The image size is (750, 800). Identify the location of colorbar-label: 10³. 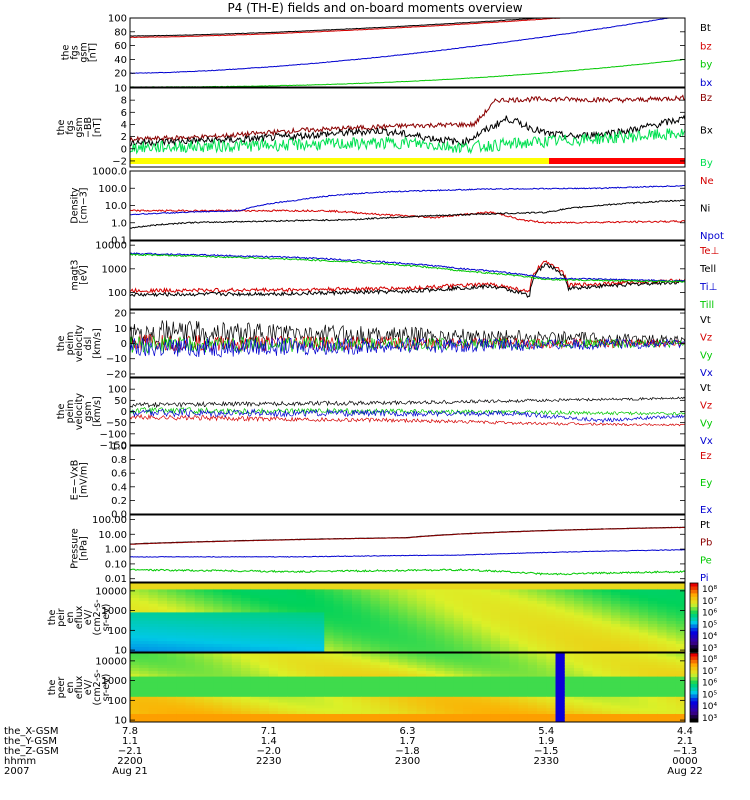
(709, 719).